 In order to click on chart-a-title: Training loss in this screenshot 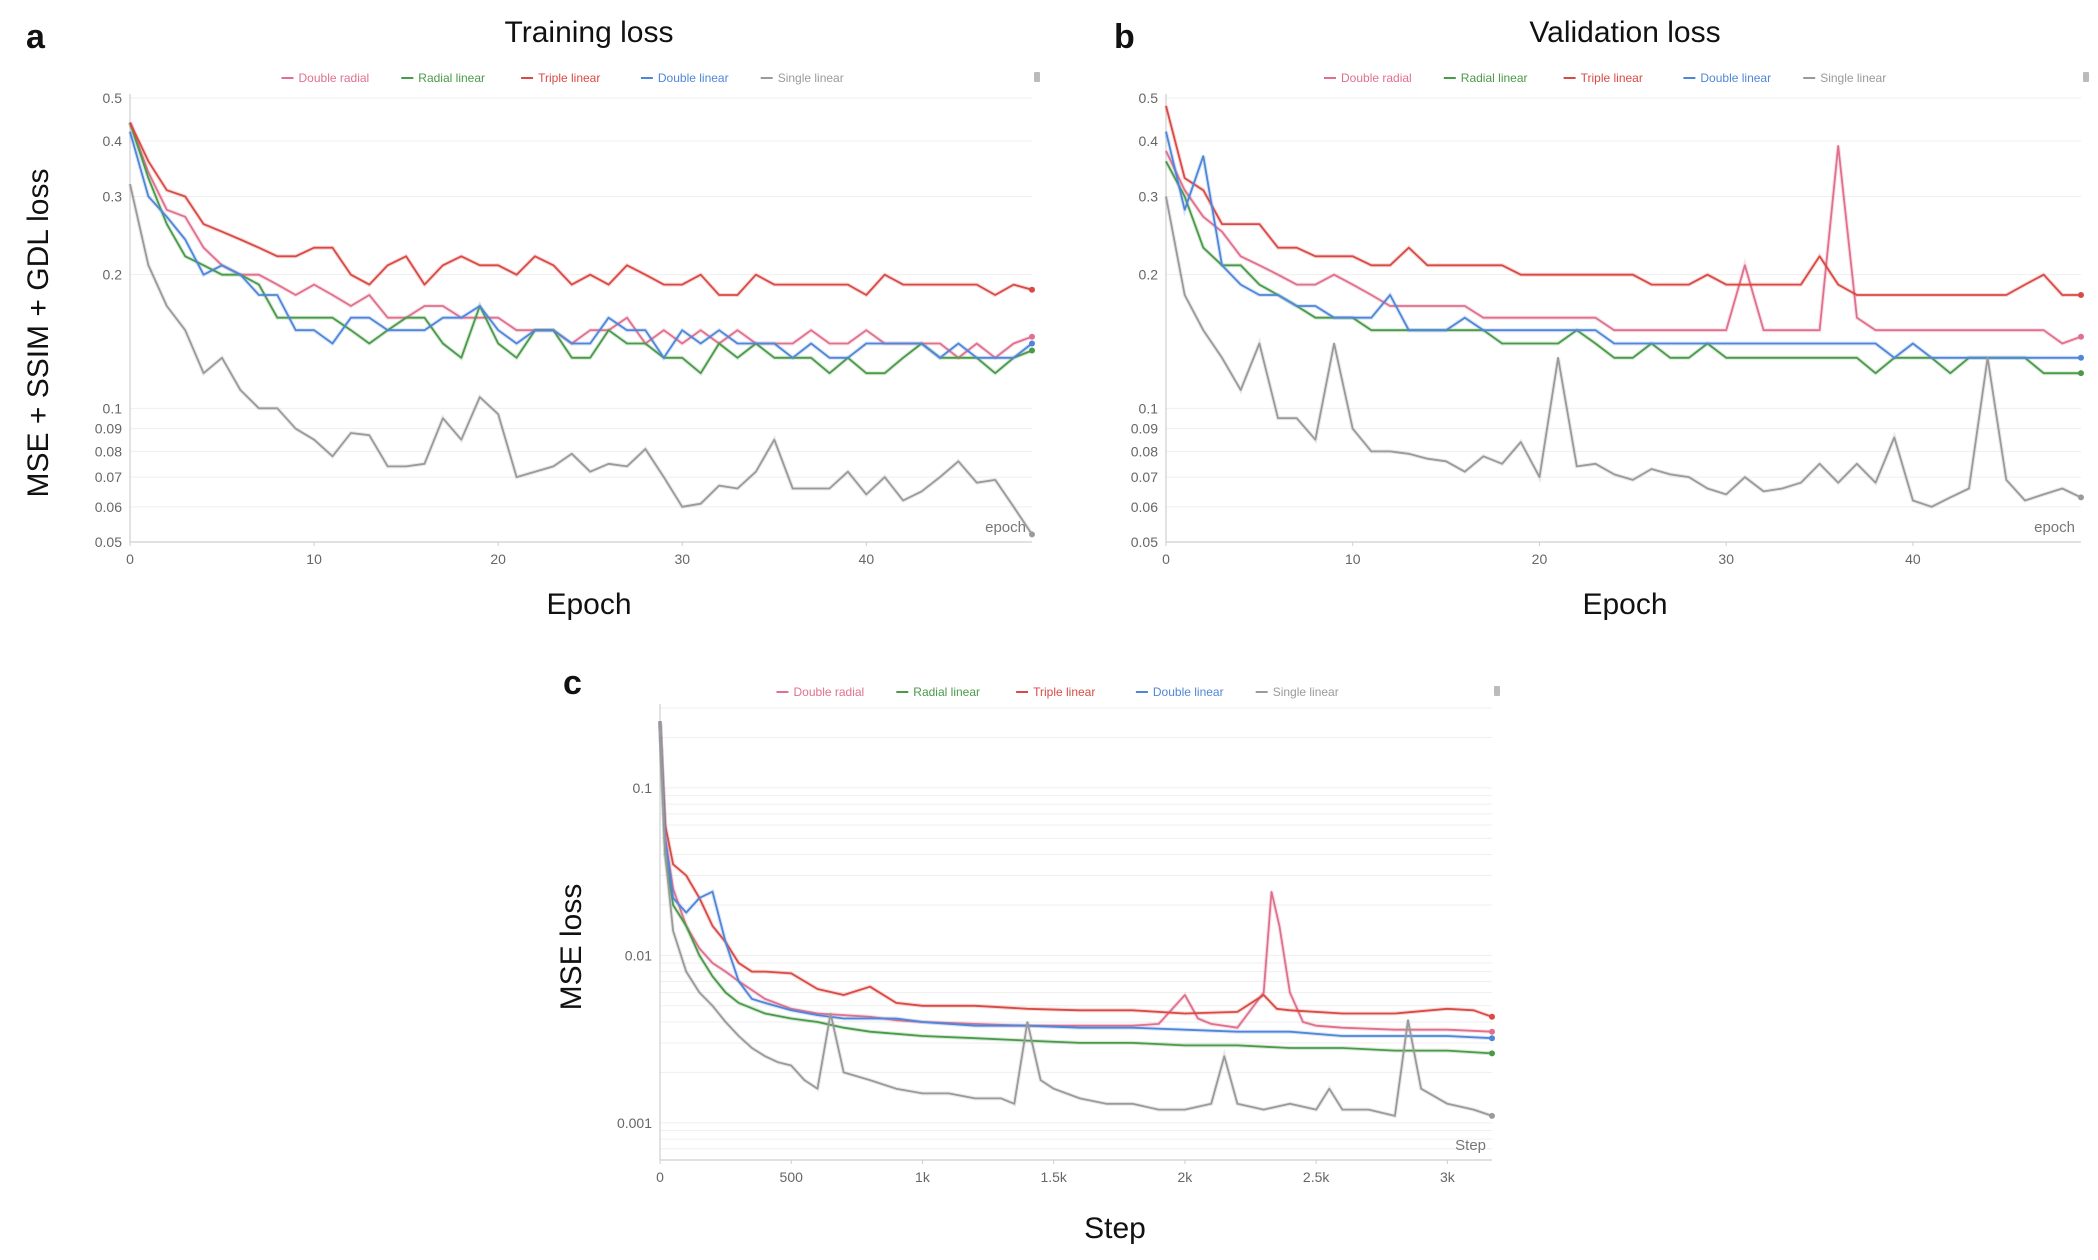, I will do `click(589, 32)`.